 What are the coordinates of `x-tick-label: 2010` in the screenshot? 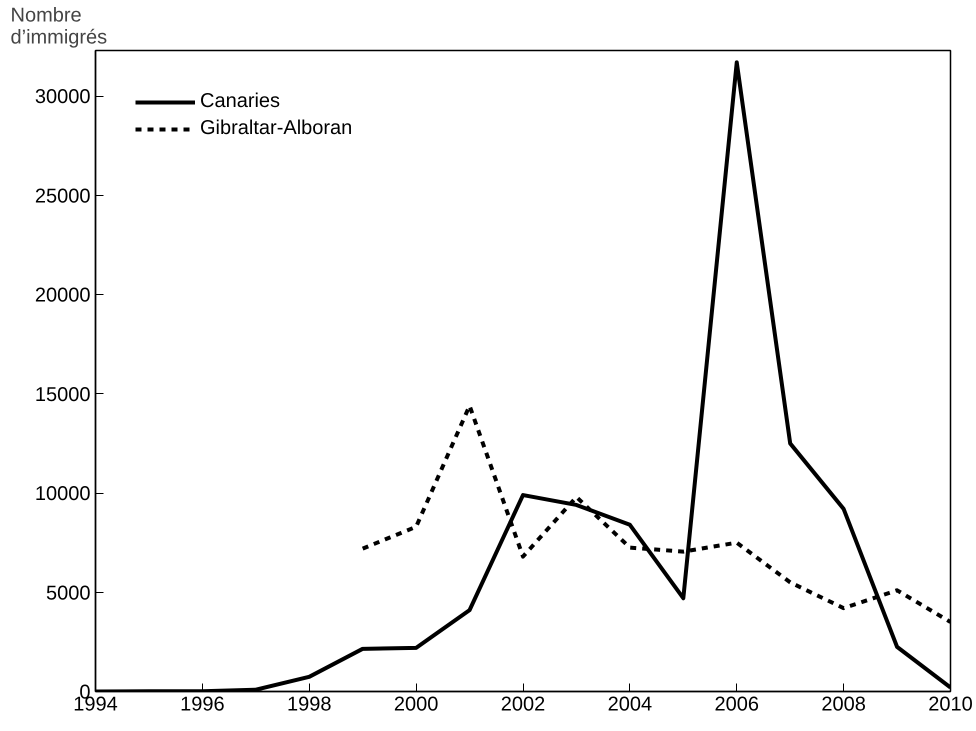 It's located at (950, 705).